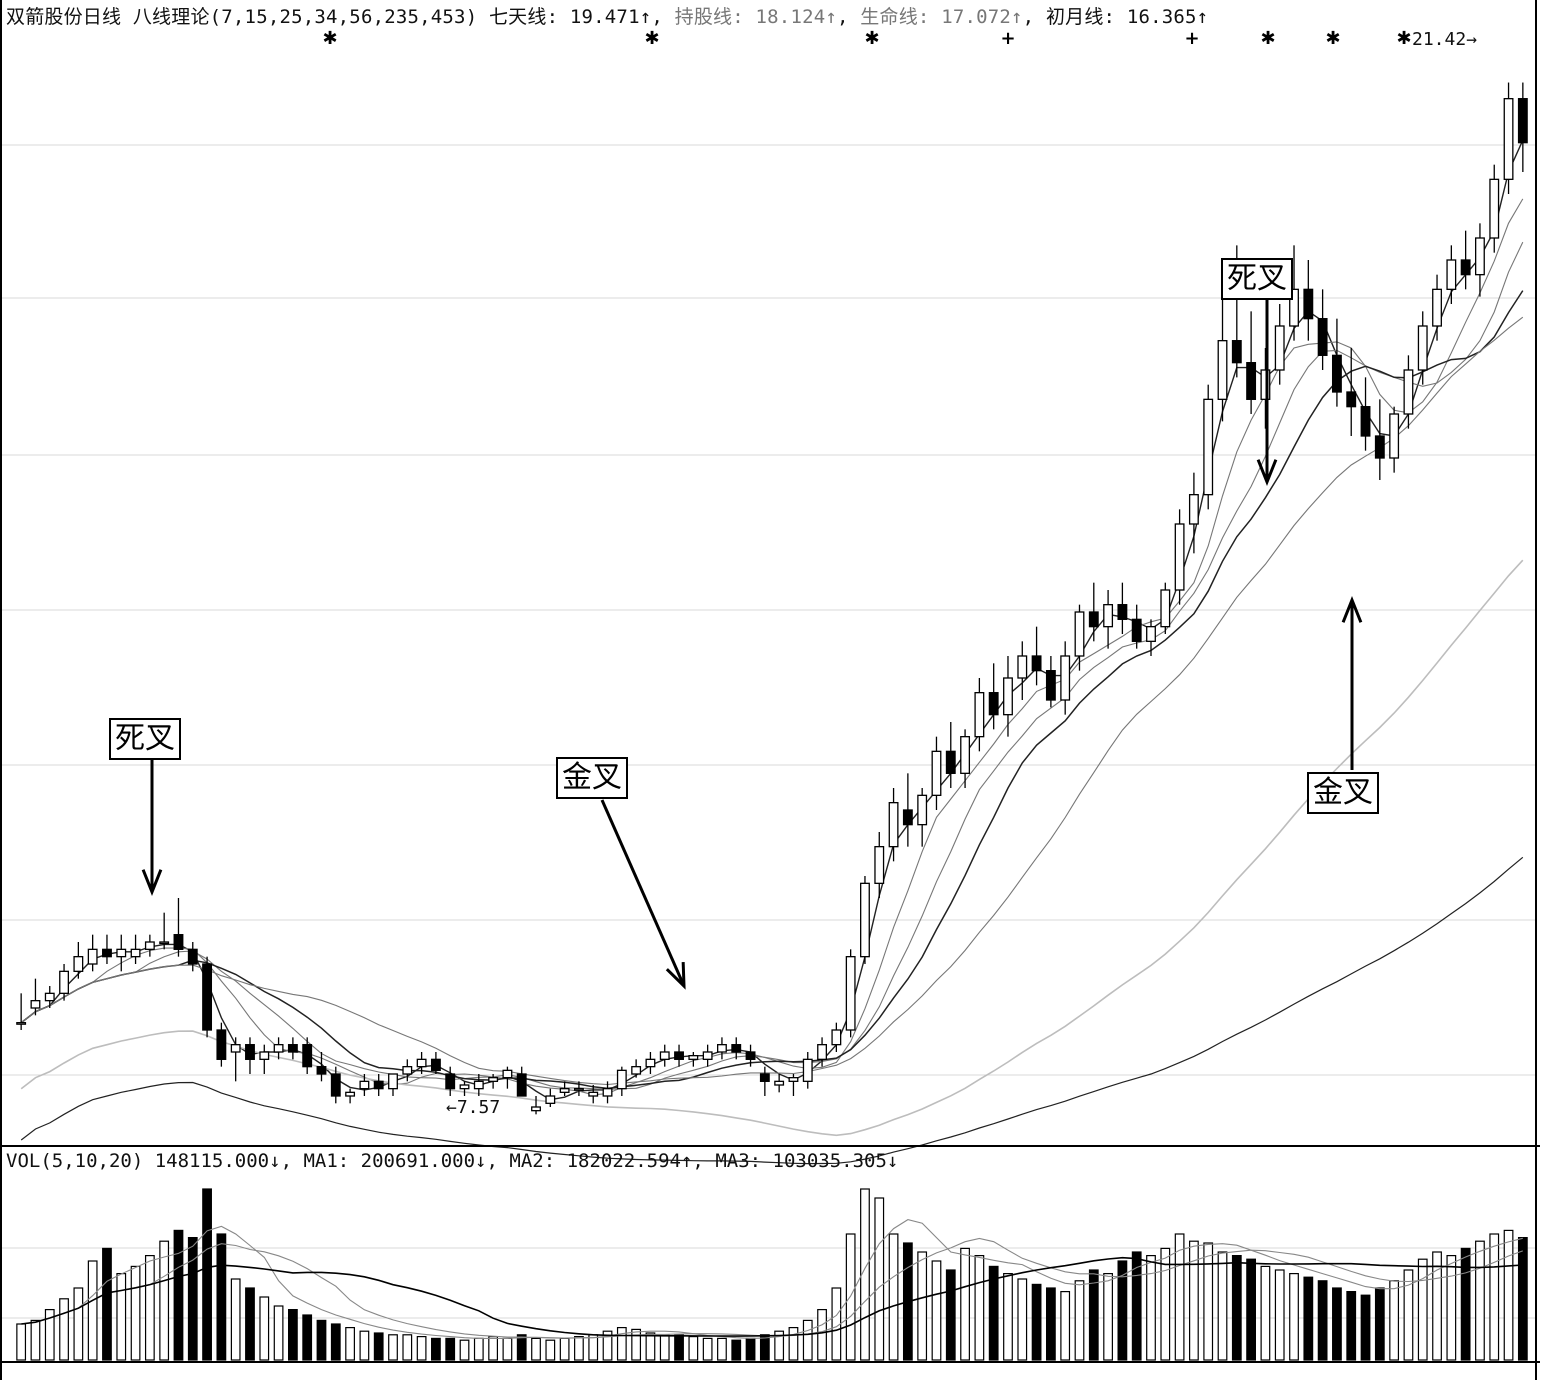  Describe the element at coordinates (807, 1161) in the screenshot. I see `volume-ma3: MA3: 103035.305↓` at that location.